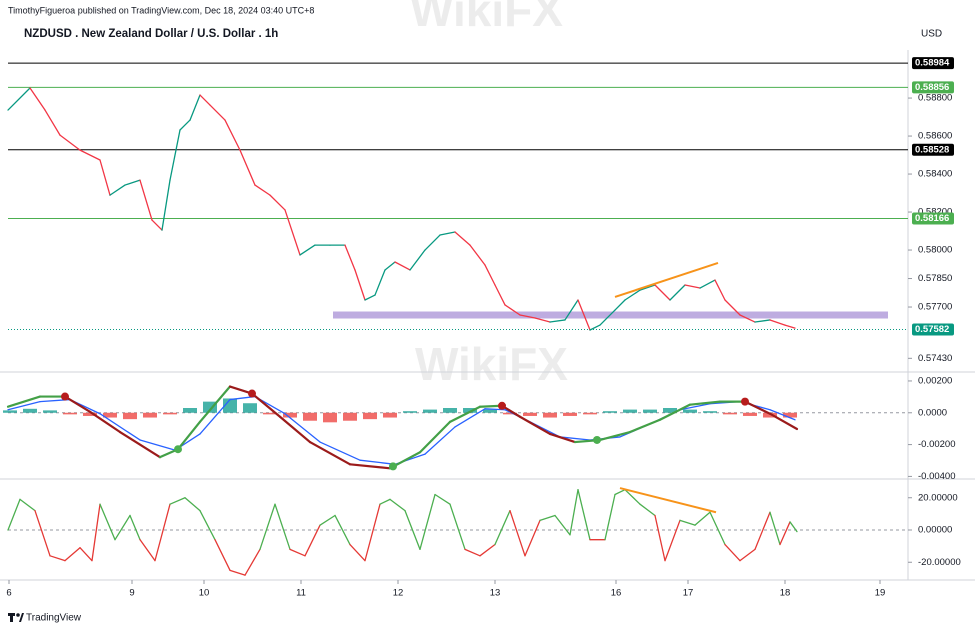 The image size is (975, 631). I want to click on y-tick-label: 0.58600, so click(935, 136).